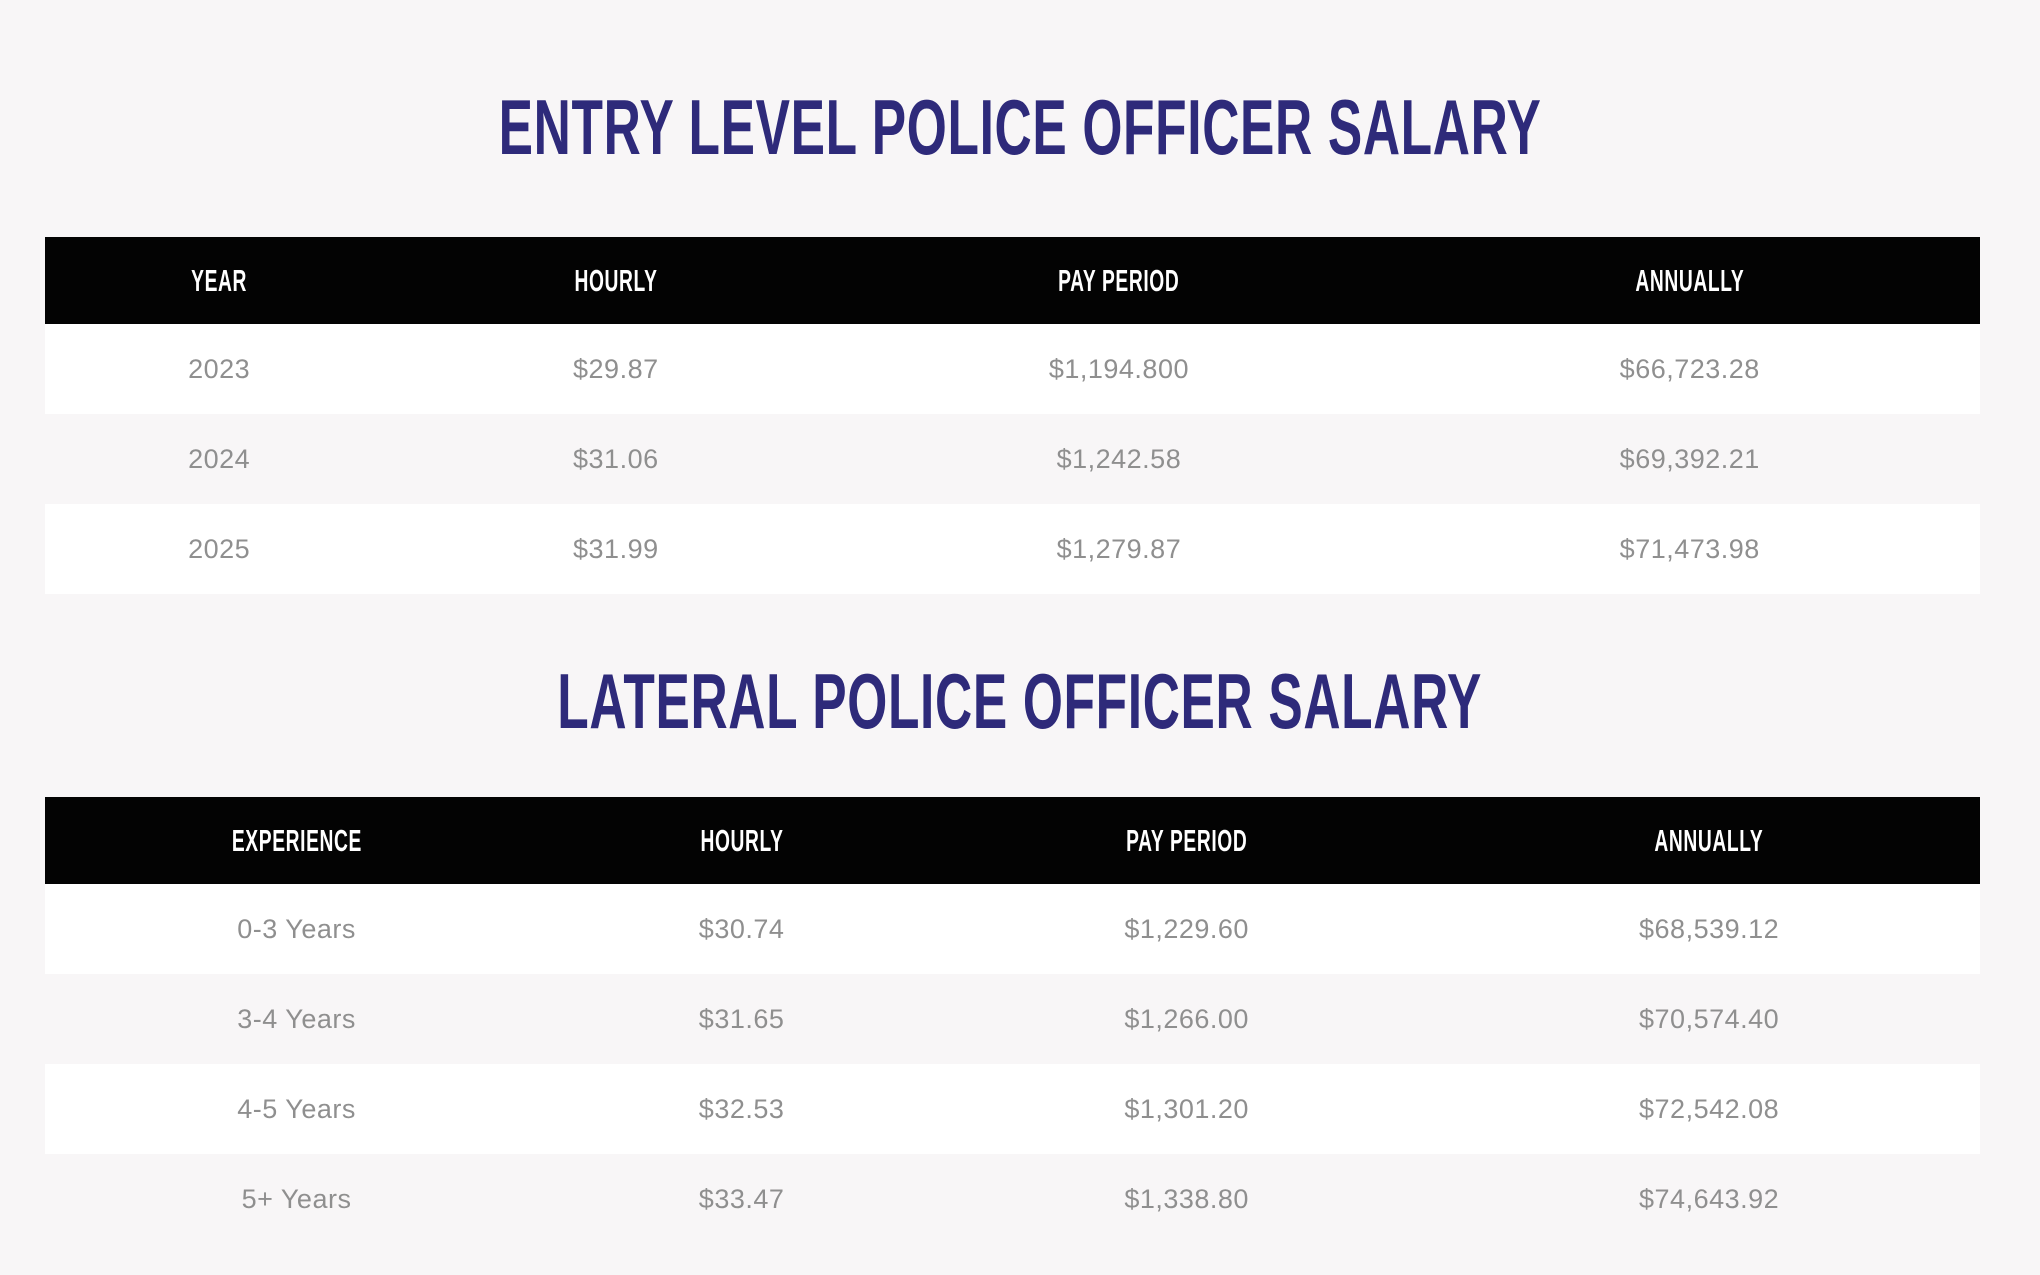 The width and height of the screenshot is (2040, 1275). I want to click on column-header-year: YEAR, so click(219, 281).